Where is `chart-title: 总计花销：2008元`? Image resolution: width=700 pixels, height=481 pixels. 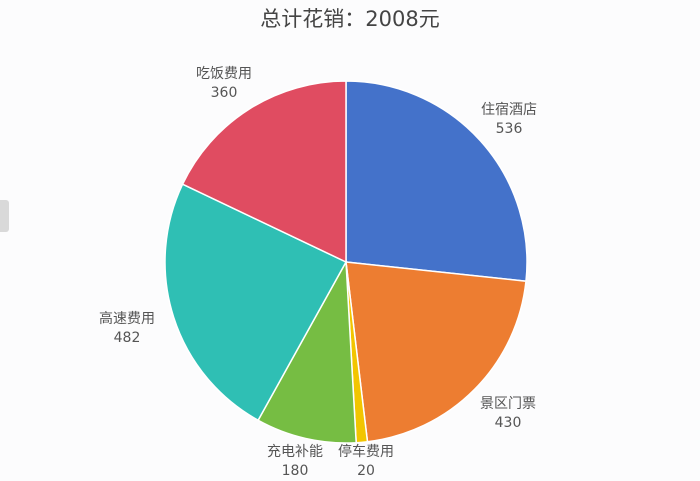
chart-title: 总计花销：2008元 is located at coordinates (350, 19).